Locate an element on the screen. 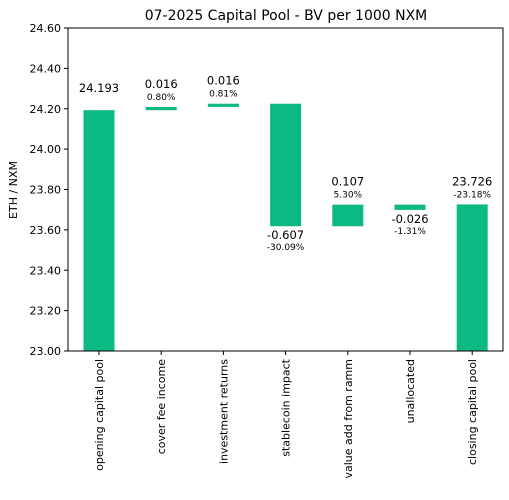 This screenshot has width=509, height=500. x-category-label: value add from ramm is located at coordinates (348, 419).